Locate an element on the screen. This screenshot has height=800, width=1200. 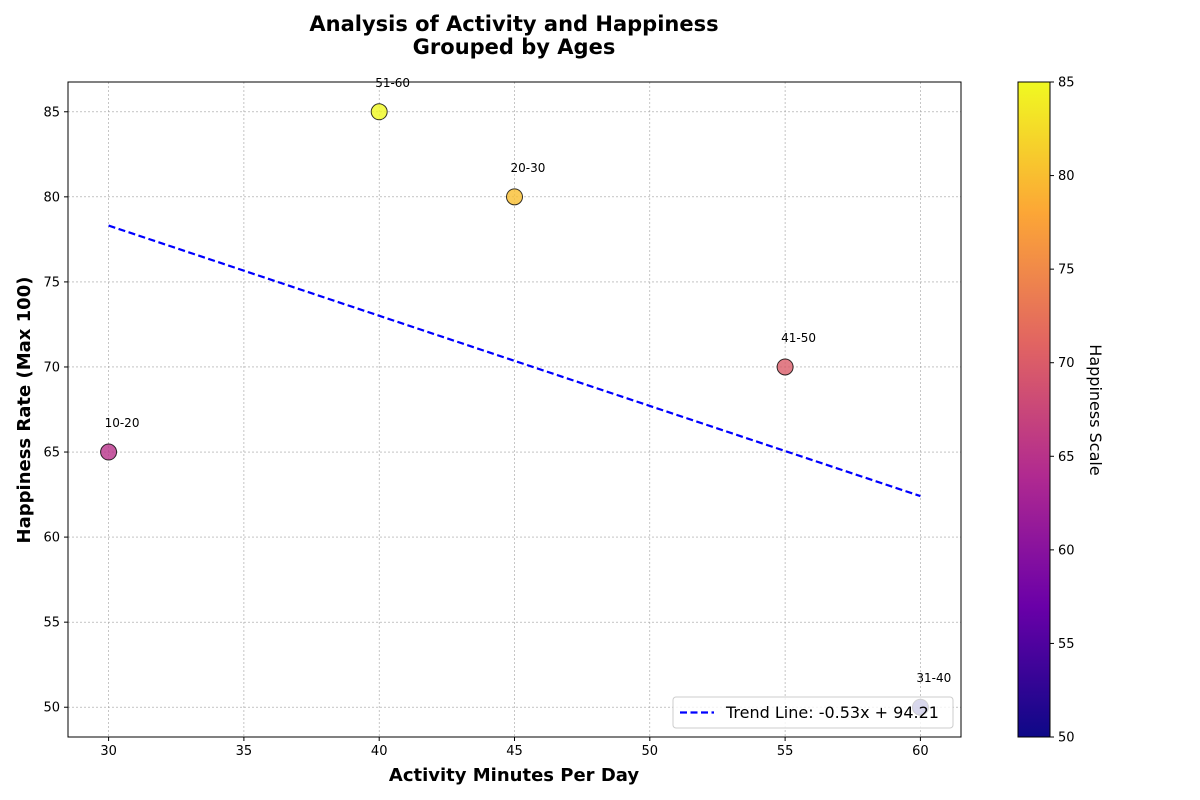
legend: Trend Line: -0.53x + 94.21 is located at coordinates (813, 712).